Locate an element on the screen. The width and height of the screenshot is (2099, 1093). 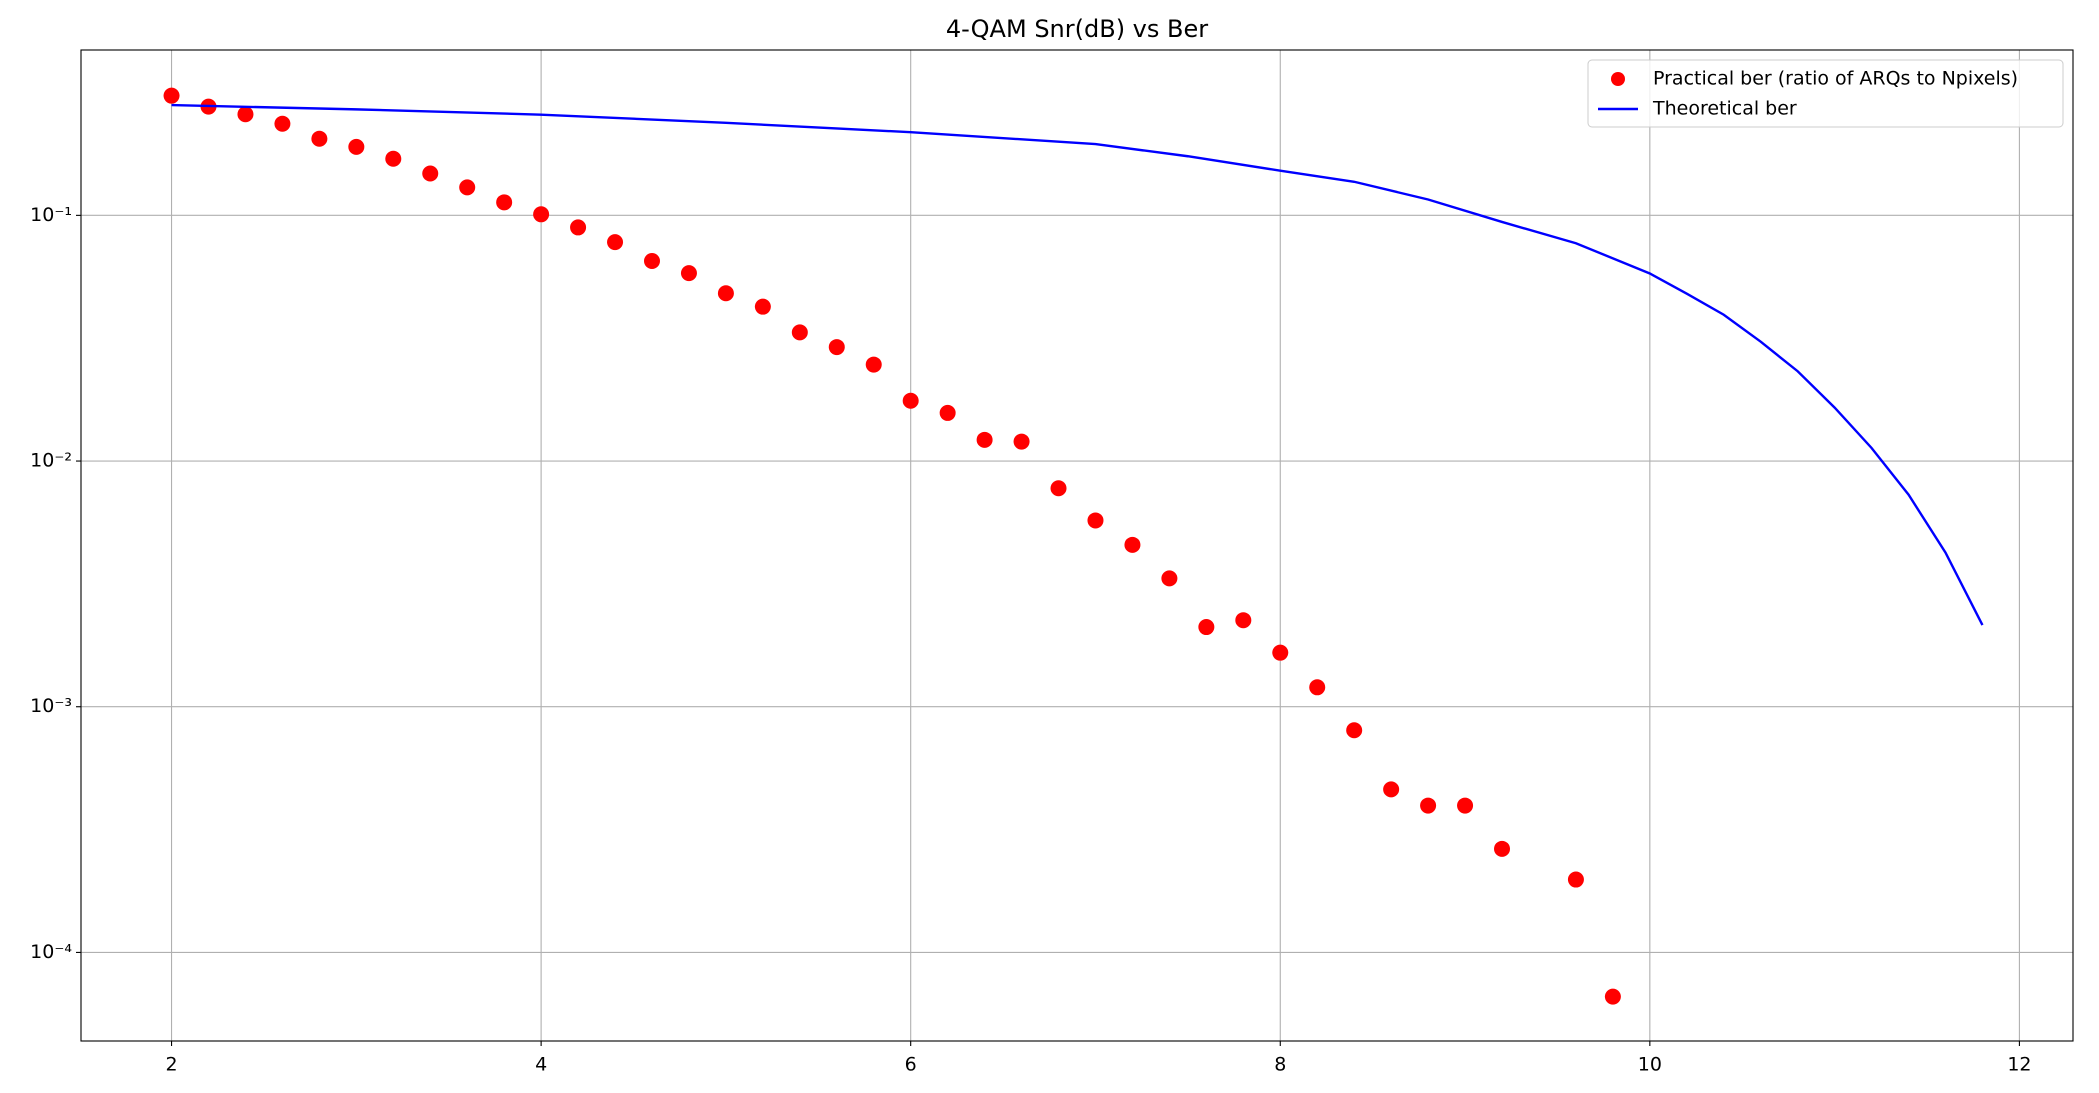
y-tick-label: 10⁻³ is located at coordinates (51, 706).